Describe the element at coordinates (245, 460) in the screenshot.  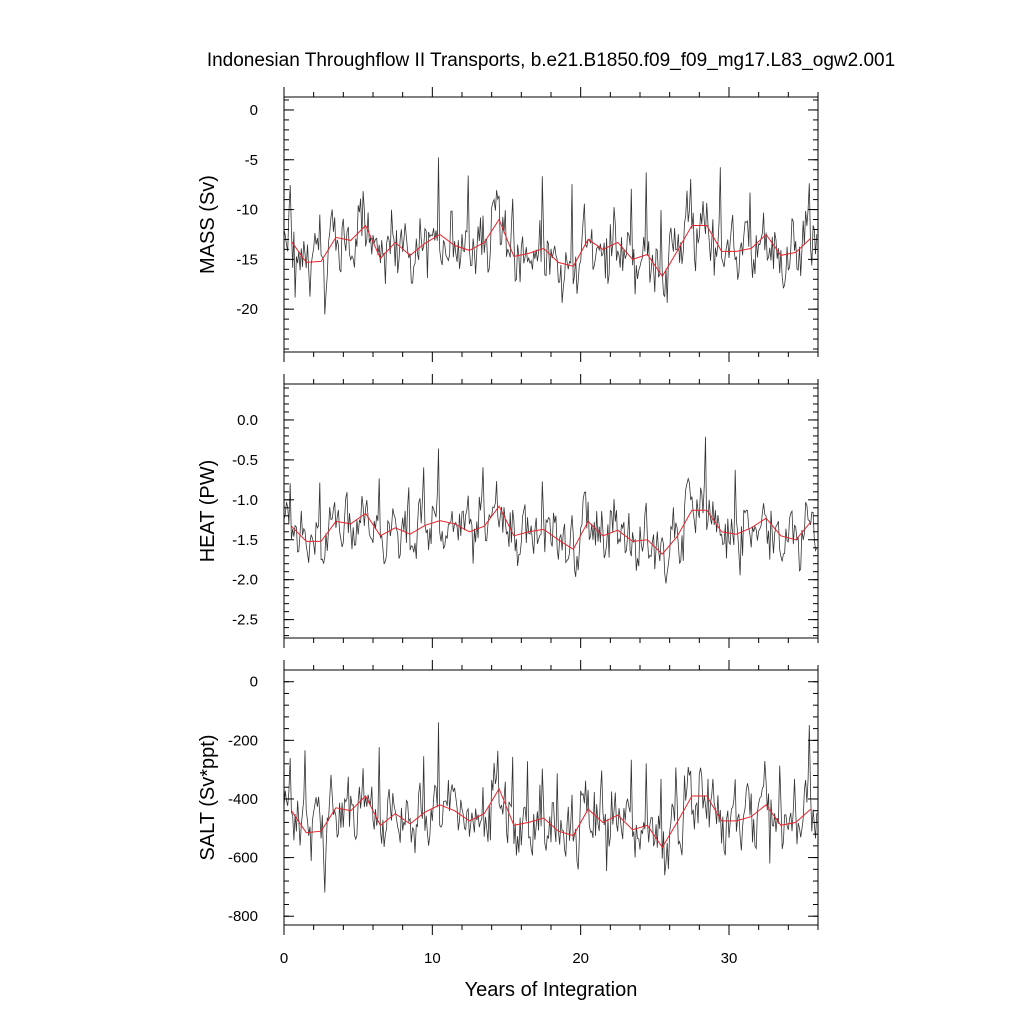
I see `y-tick-label: -0.5` at that location.